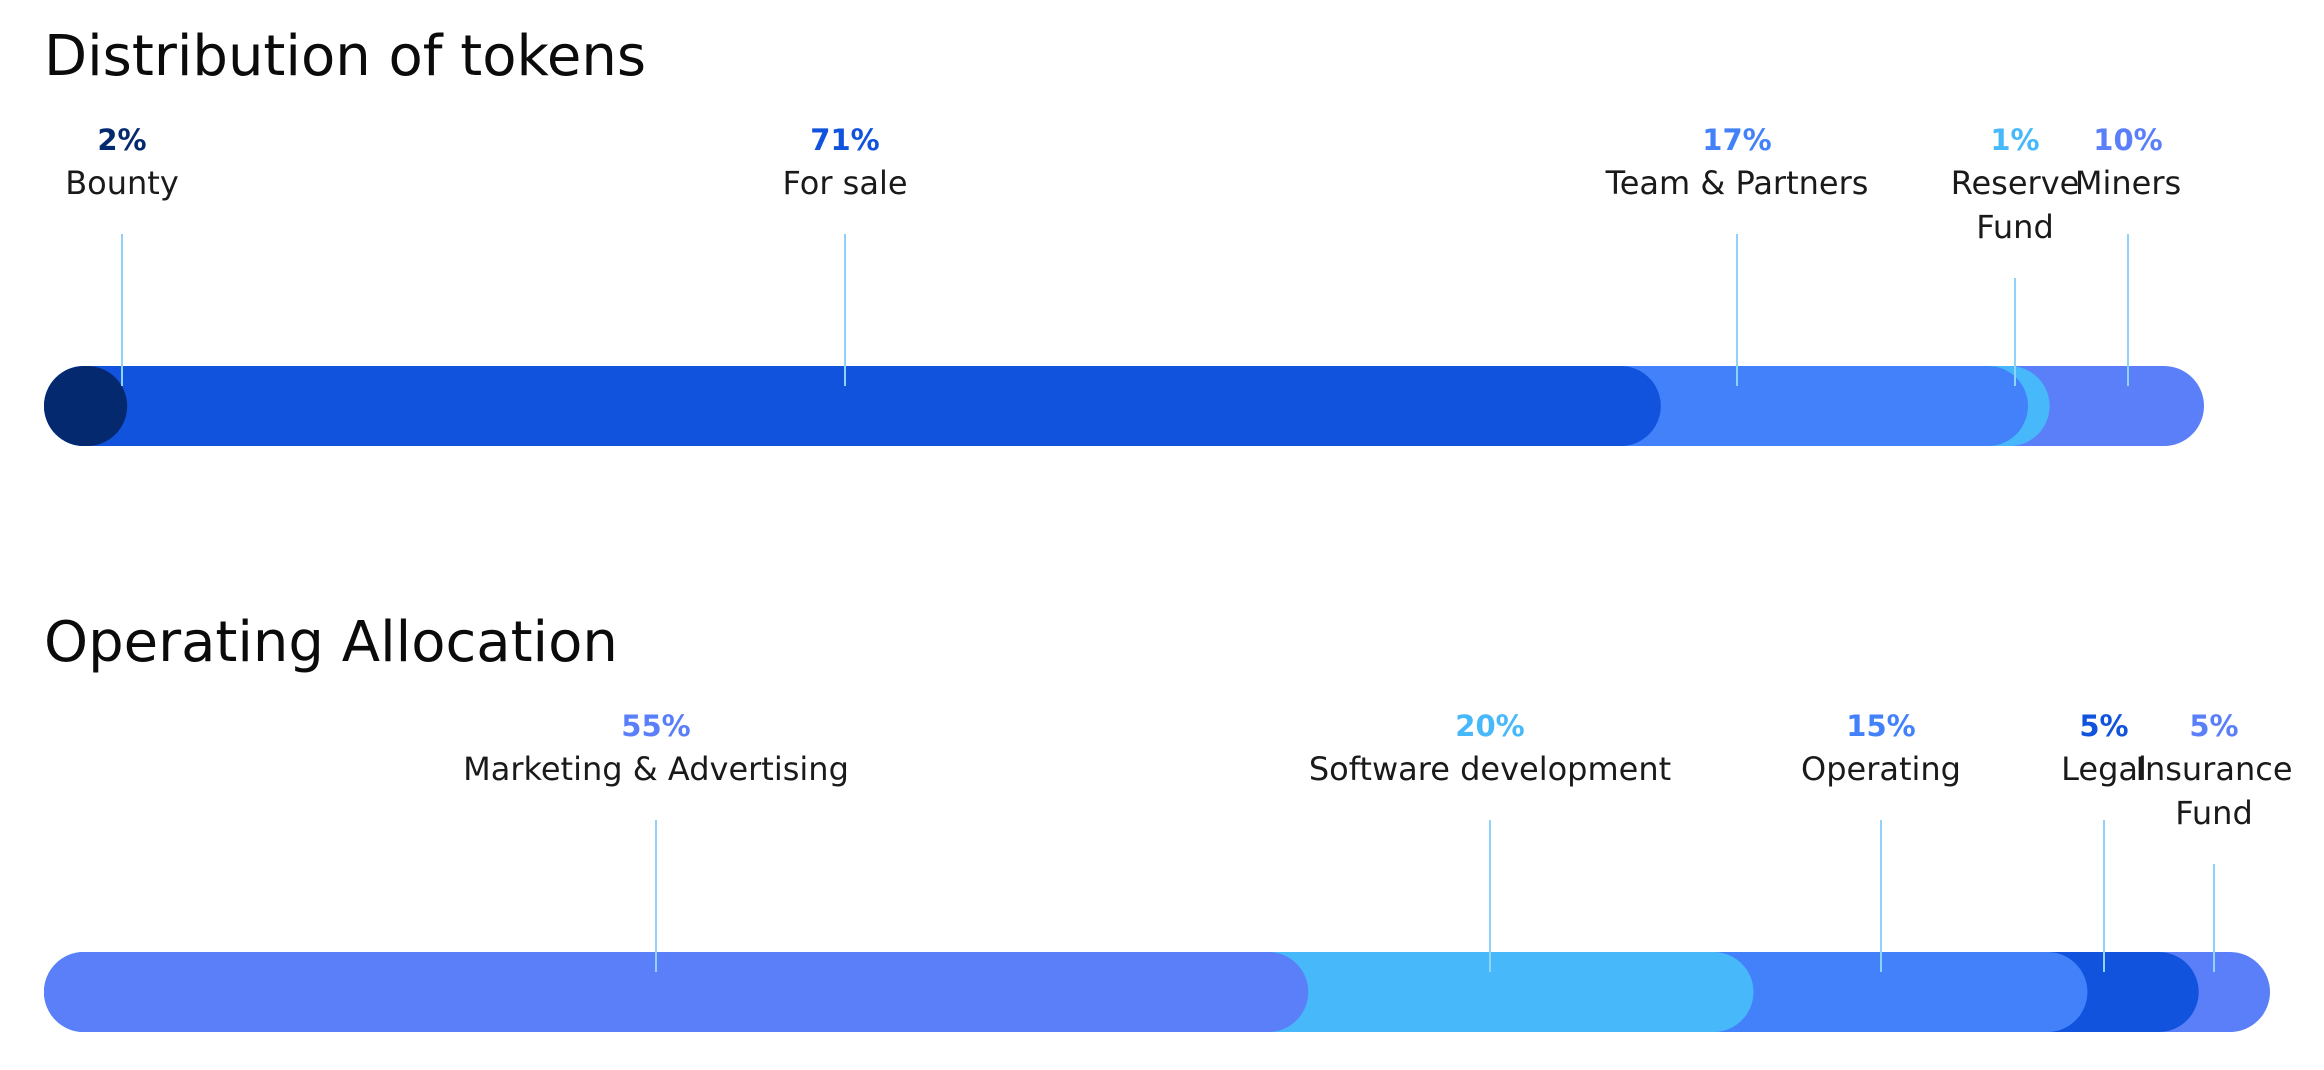  I want to click on value-label-insurance-fund: 5%, so click(2213, 726).